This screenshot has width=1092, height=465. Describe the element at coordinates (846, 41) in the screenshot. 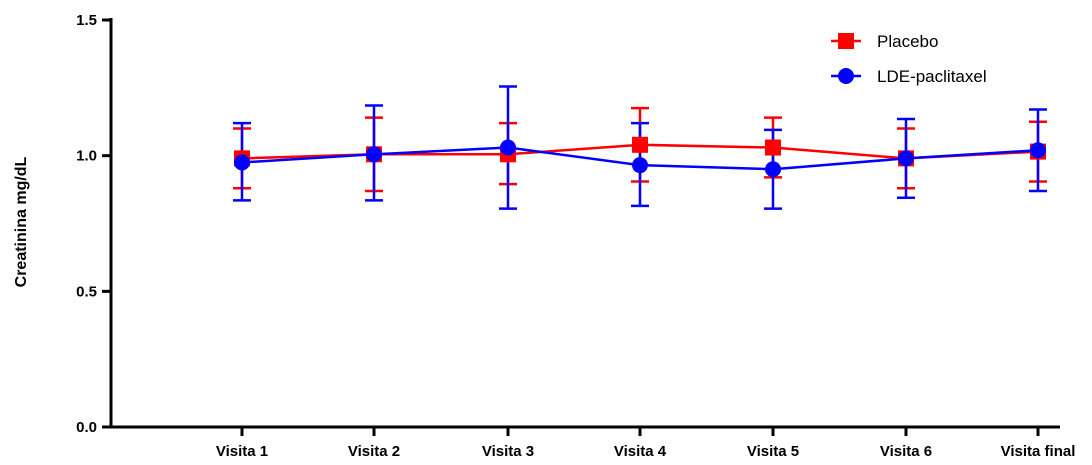

I see `legend-square-marker` at that location.